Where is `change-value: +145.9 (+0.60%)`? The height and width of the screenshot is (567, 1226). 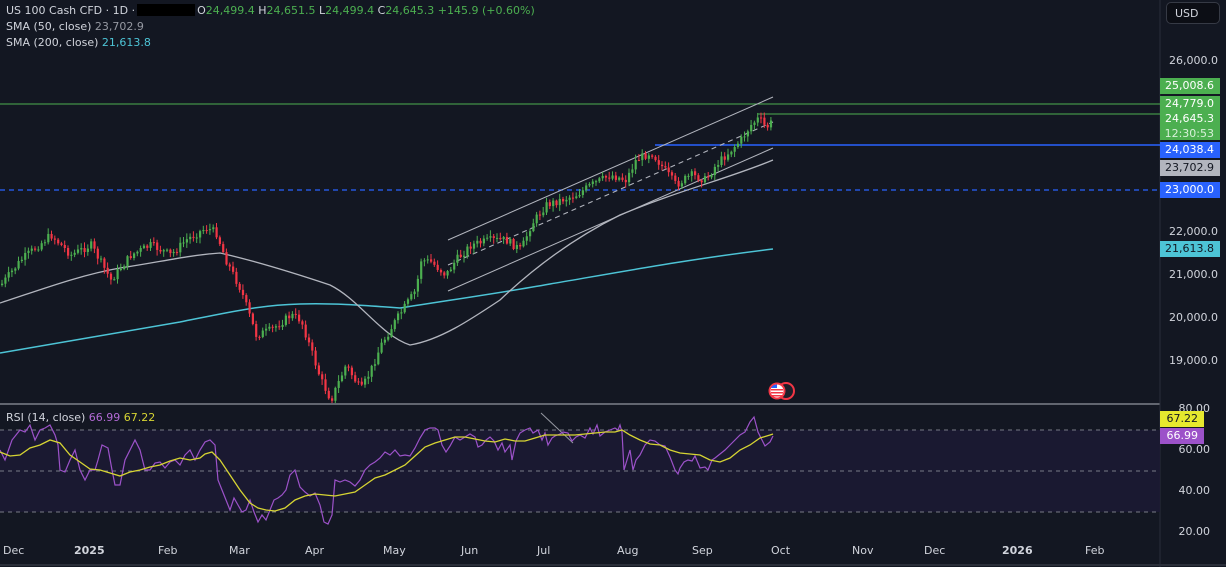
change-value: +145.9 (+0.60%) is located at coordinates (486, 10).